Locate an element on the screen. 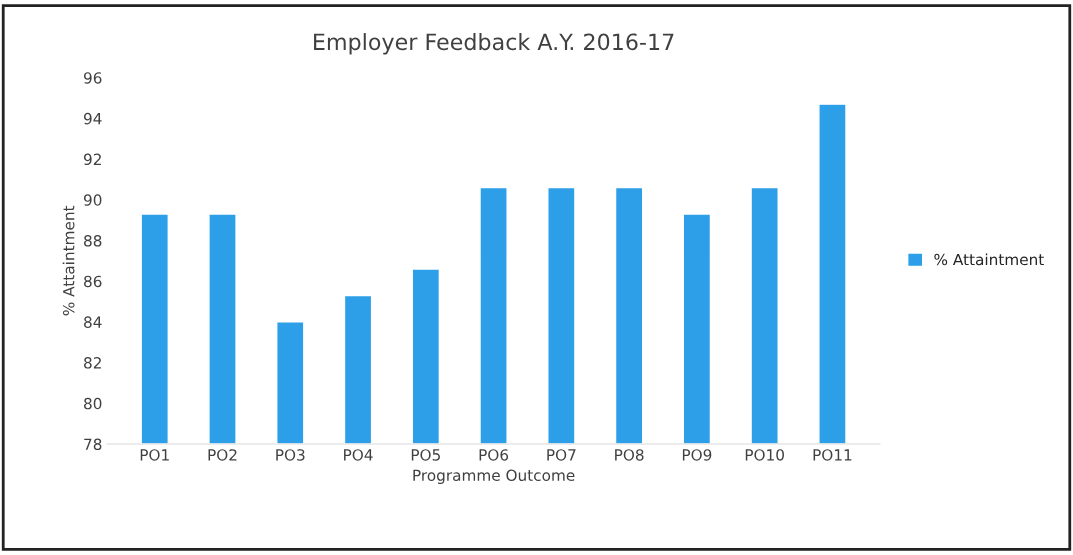  x-tick-label: PO1 is located at coordinates (154, 455).